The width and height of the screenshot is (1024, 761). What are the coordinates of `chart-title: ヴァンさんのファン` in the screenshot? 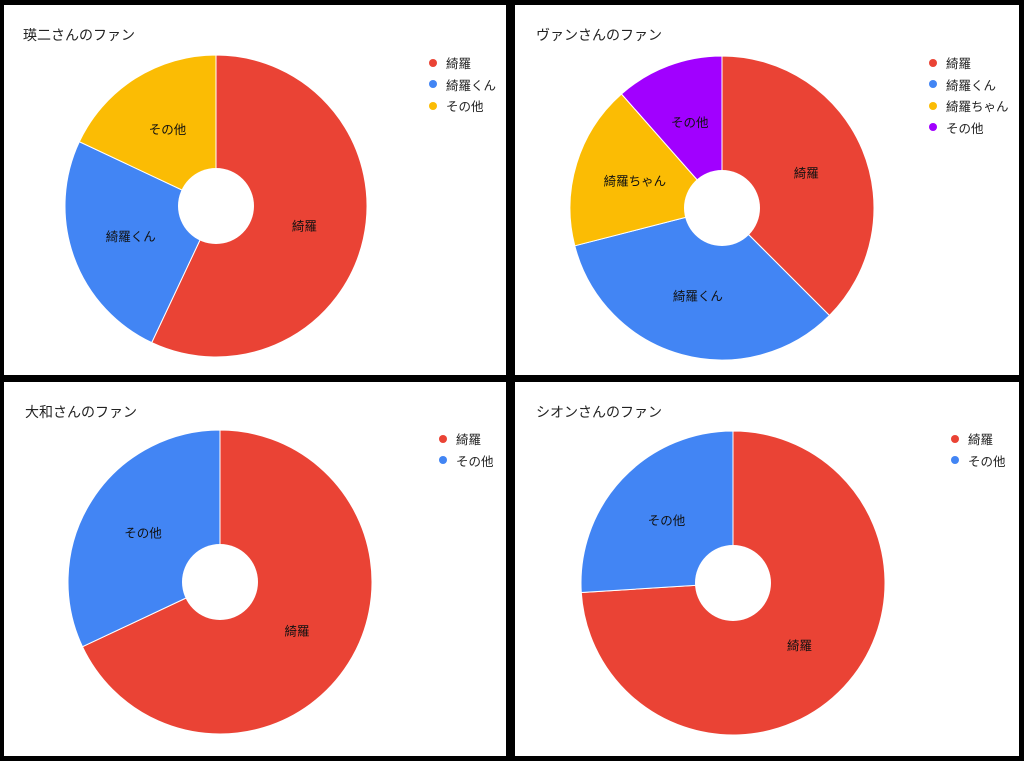 It's located at (599, 36).